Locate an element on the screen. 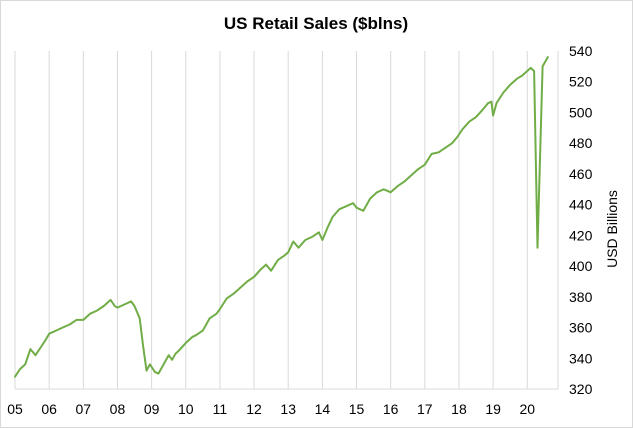  x-tick-label: 18 is located at coordinates (459, 409).